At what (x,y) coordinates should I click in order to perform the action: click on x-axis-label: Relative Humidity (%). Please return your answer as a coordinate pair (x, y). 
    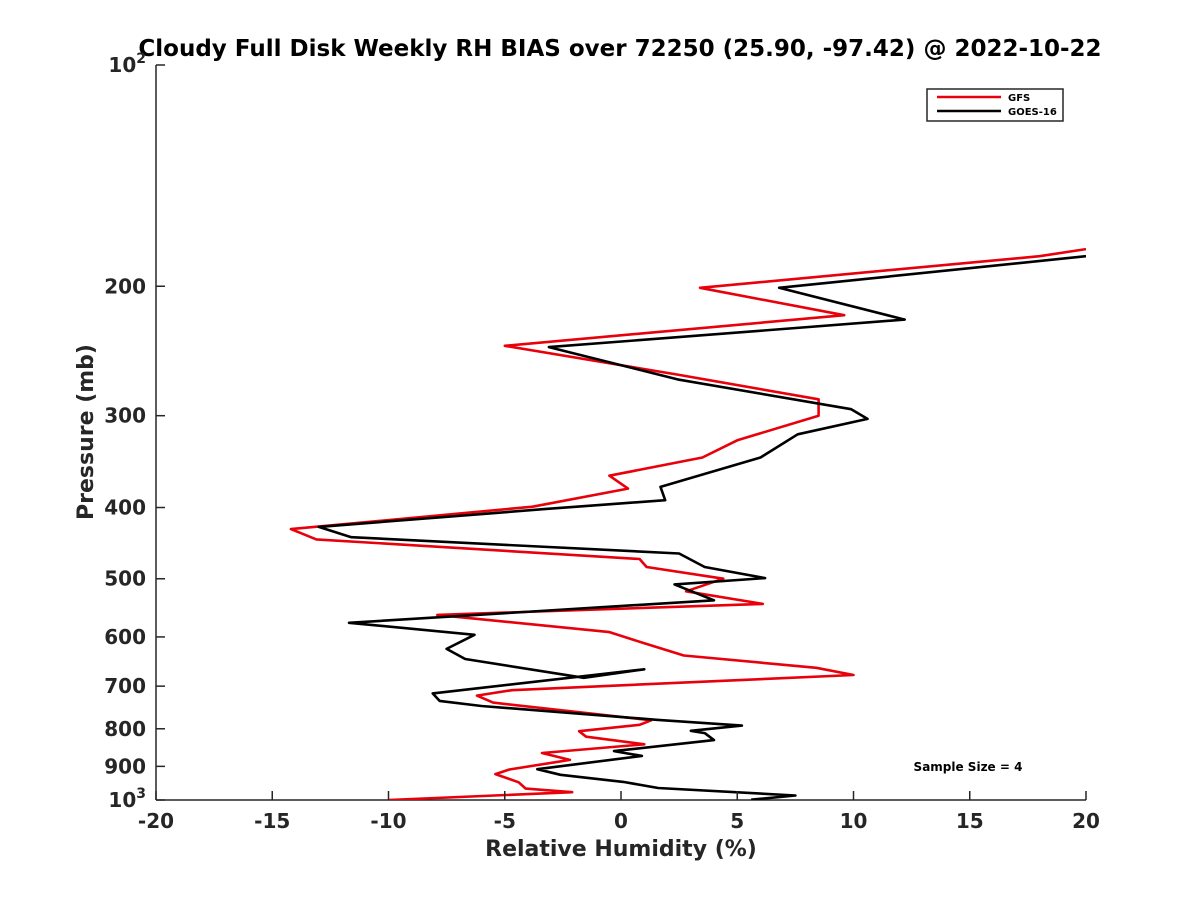
    Looking at the image, I should click on (621, 849).